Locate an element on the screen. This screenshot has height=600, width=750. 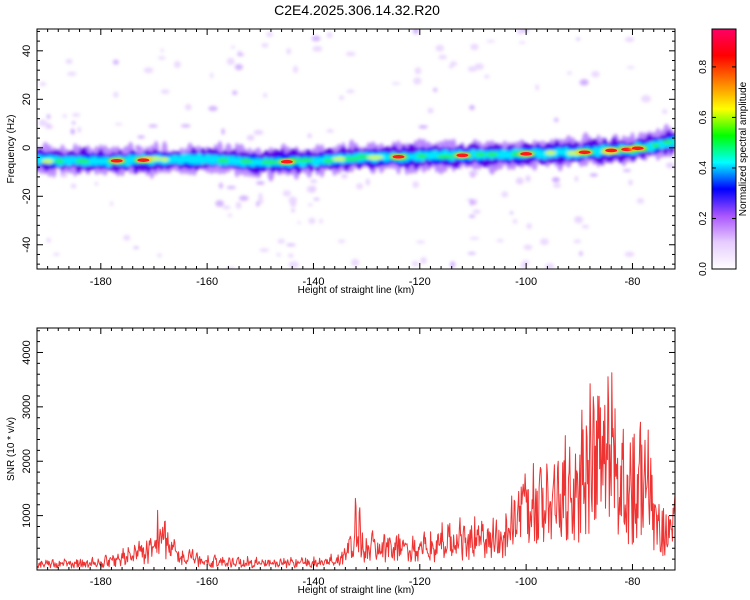
y-tick-label: 40 is located at coordinates (27, 51).